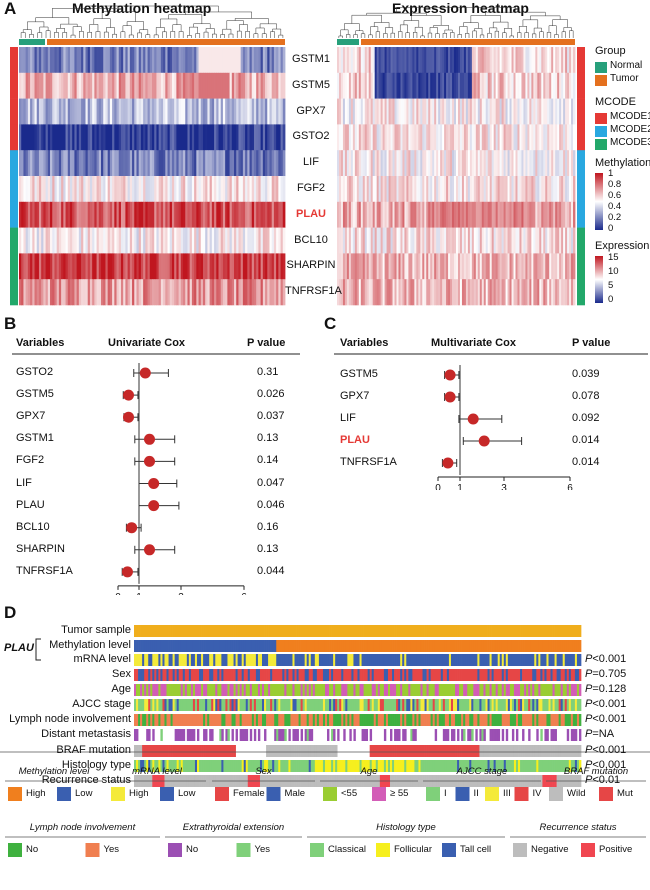  What do you see at coordinates (152, 42) in the screenshot?
I see `methylation-group-bar` at bounding box center [152, 42].